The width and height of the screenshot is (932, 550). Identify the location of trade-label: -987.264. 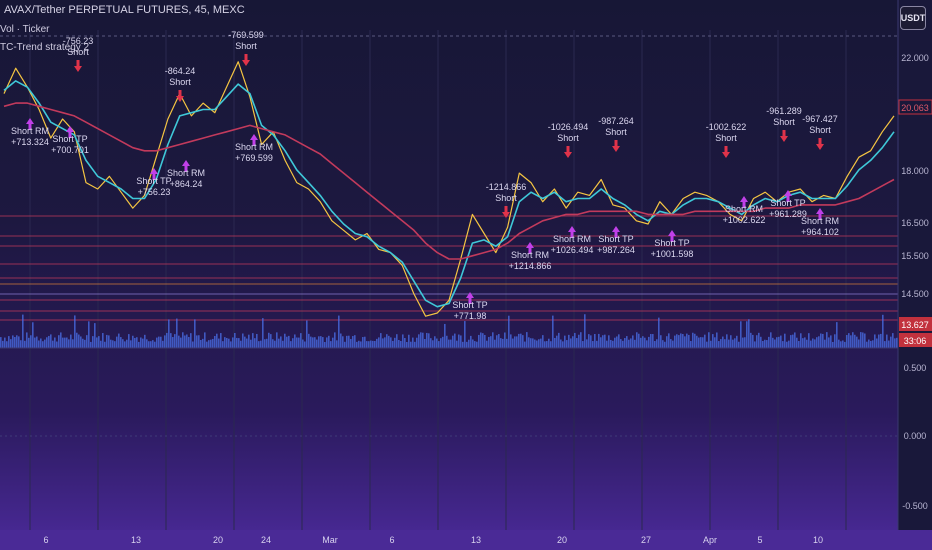
(616, 121).